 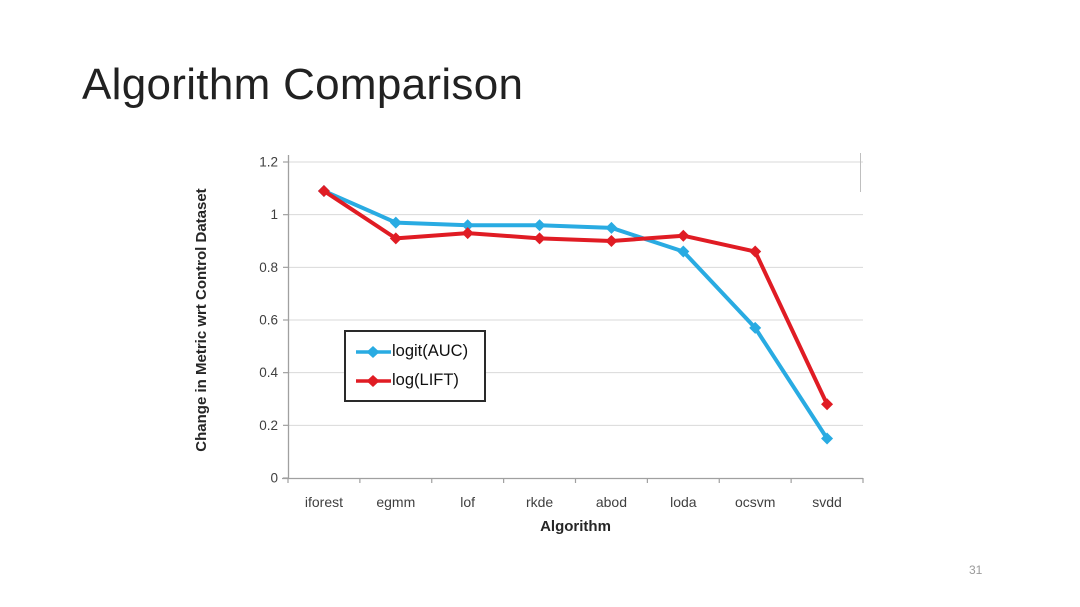 What do you see at coordinates (395, 502) in the screenshot?
I see `x-category-label: egmm` at bounding box center [395, 502].